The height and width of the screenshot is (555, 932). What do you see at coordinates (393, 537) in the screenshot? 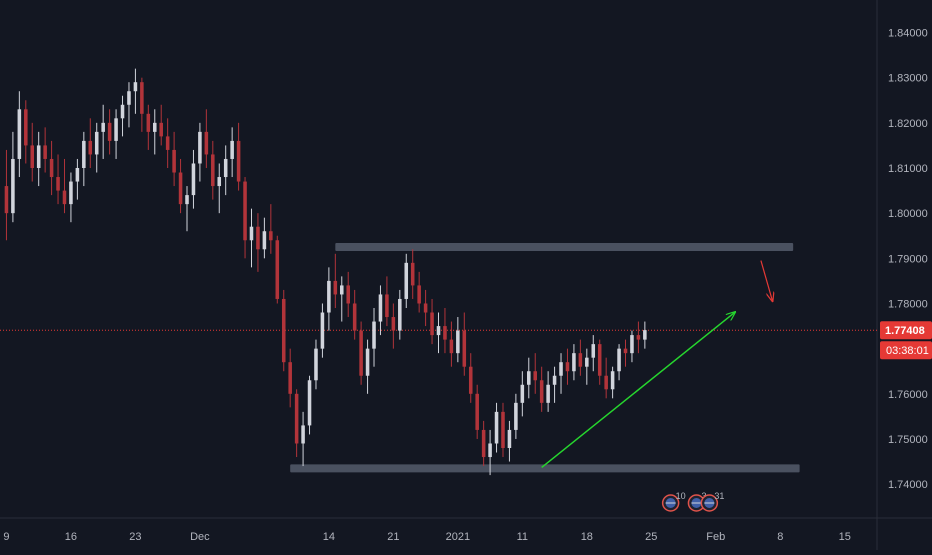
I see `time-tick-label: 21` at bounding box center [393, 537].